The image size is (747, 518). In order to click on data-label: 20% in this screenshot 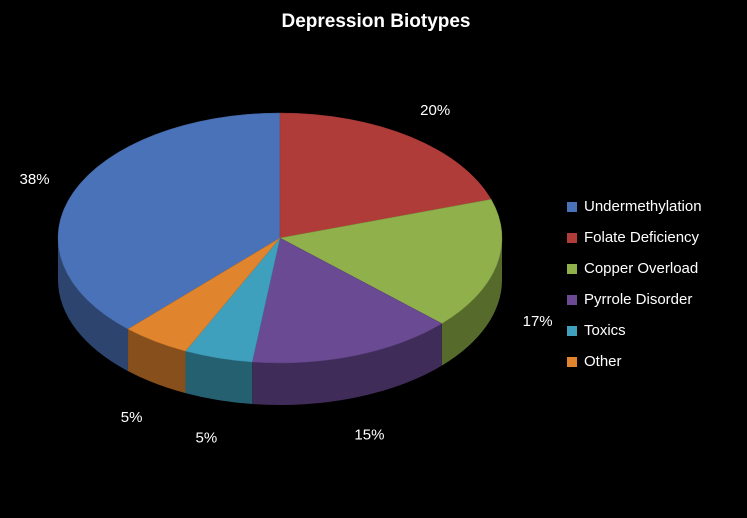, I will do `click(435, 110)`.